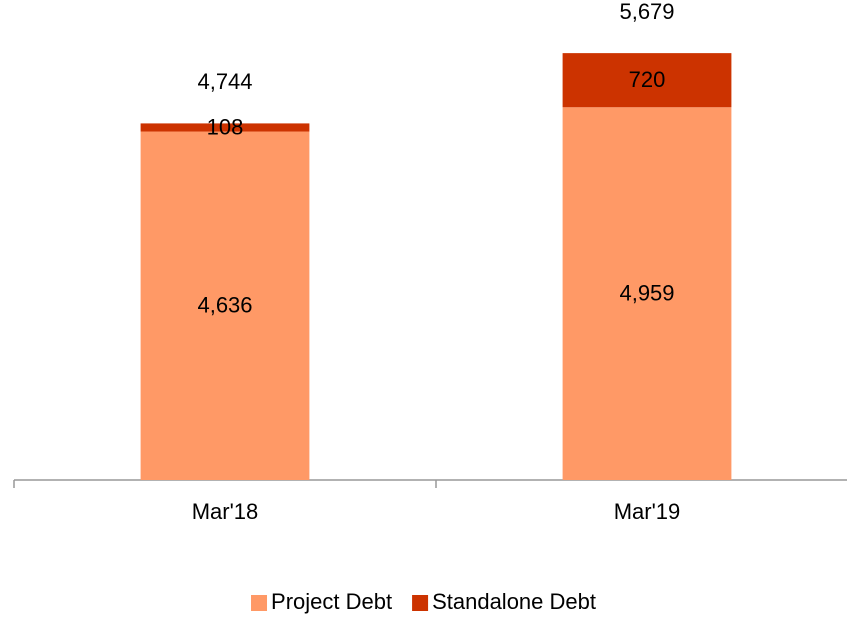 The width and height of the screenshot is (847, 624). I want to click on legend-label: Standalone Debt, so click(514, 601).